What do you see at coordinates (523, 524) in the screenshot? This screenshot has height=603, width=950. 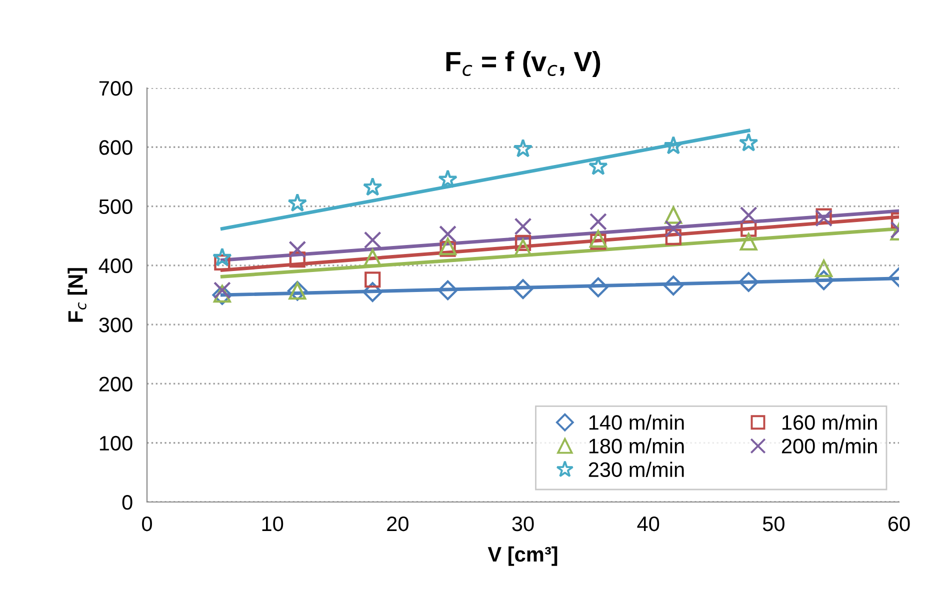 I see `x-tick-label: 30` at bounding box center [523, 524].